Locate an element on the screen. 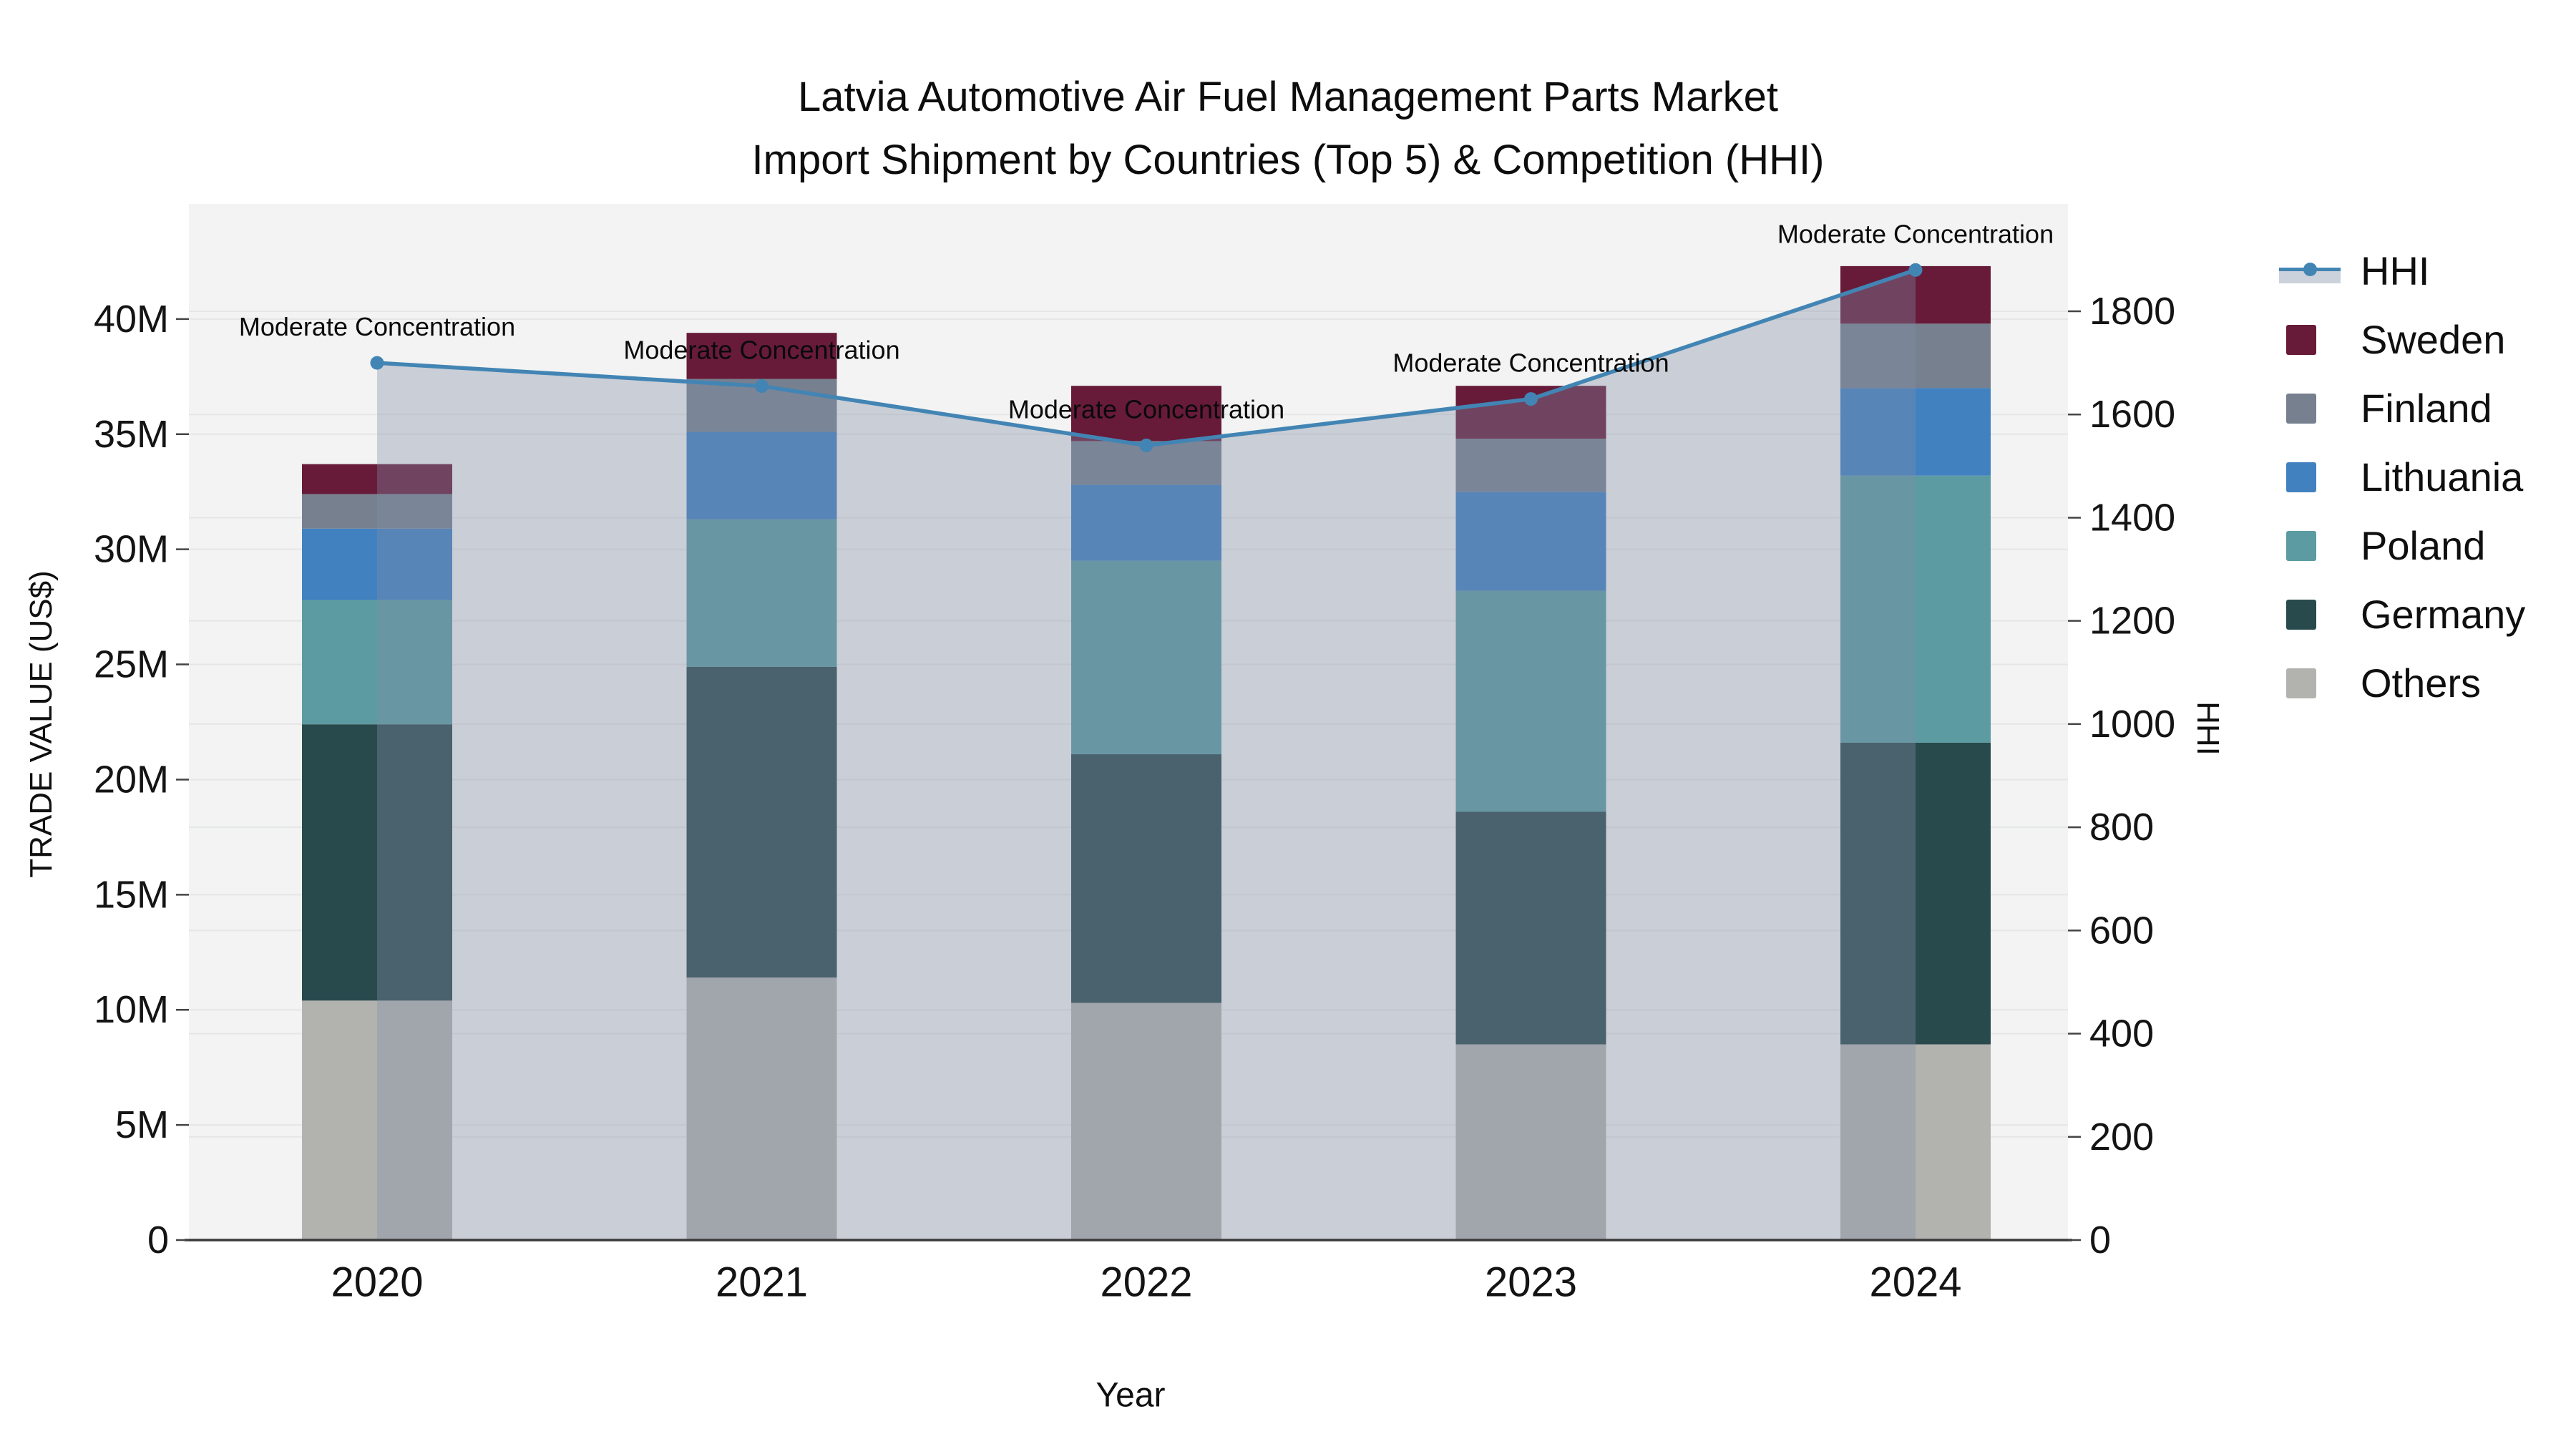 This screenshot has width=2576, height=1449. color-swatch-icon-lithuania is located at coordinates (2310, 477).